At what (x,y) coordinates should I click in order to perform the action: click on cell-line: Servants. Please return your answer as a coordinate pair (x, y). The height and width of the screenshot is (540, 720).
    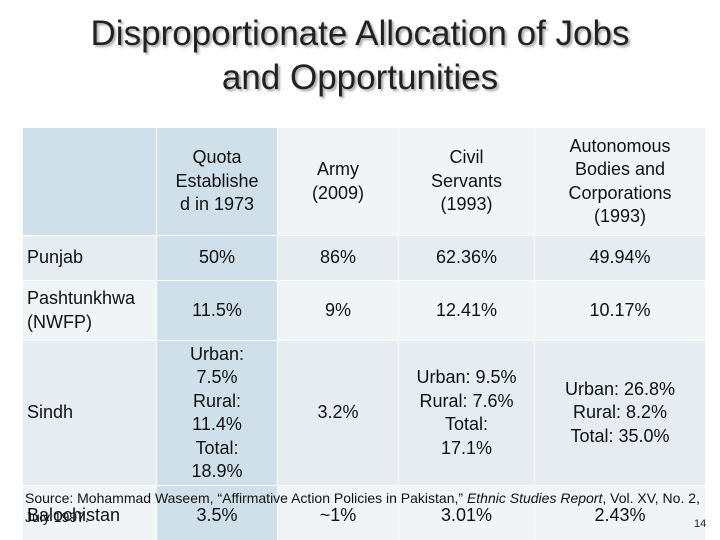
    Looking at the image, I should click on (466, 180).